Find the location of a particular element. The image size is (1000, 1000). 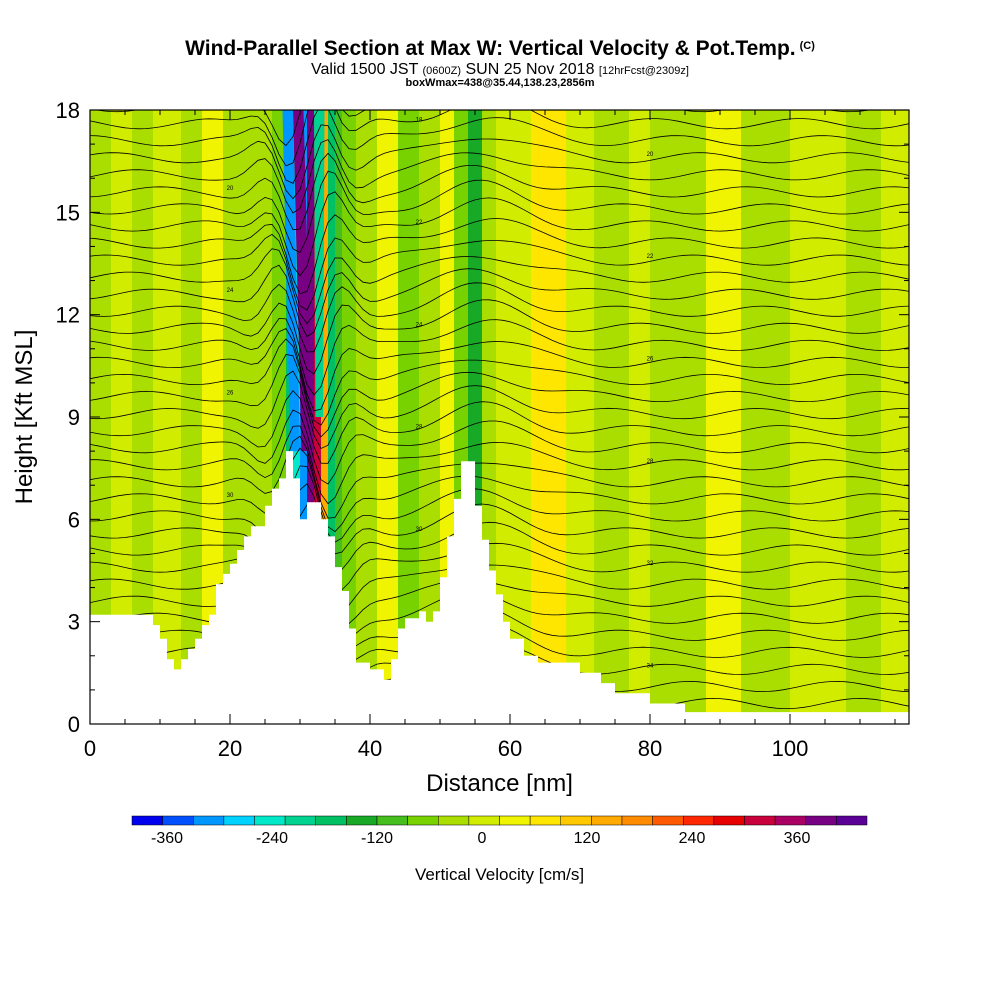

valid-date: SUN 25 Nov 2018 is located at coordinates (530, 69).